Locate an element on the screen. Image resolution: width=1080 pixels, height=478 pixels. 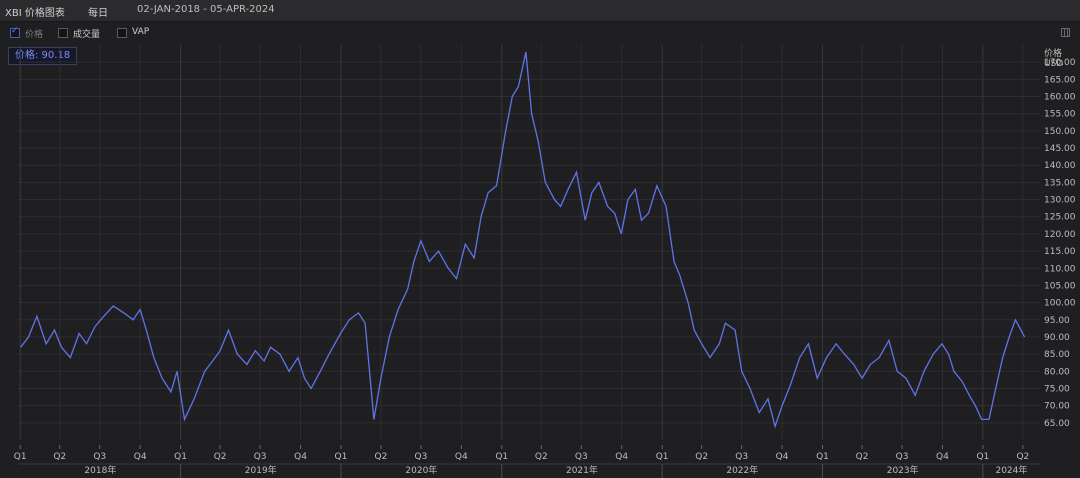
y-tick-label: 100.00 is located at coordinates (1060, 304).